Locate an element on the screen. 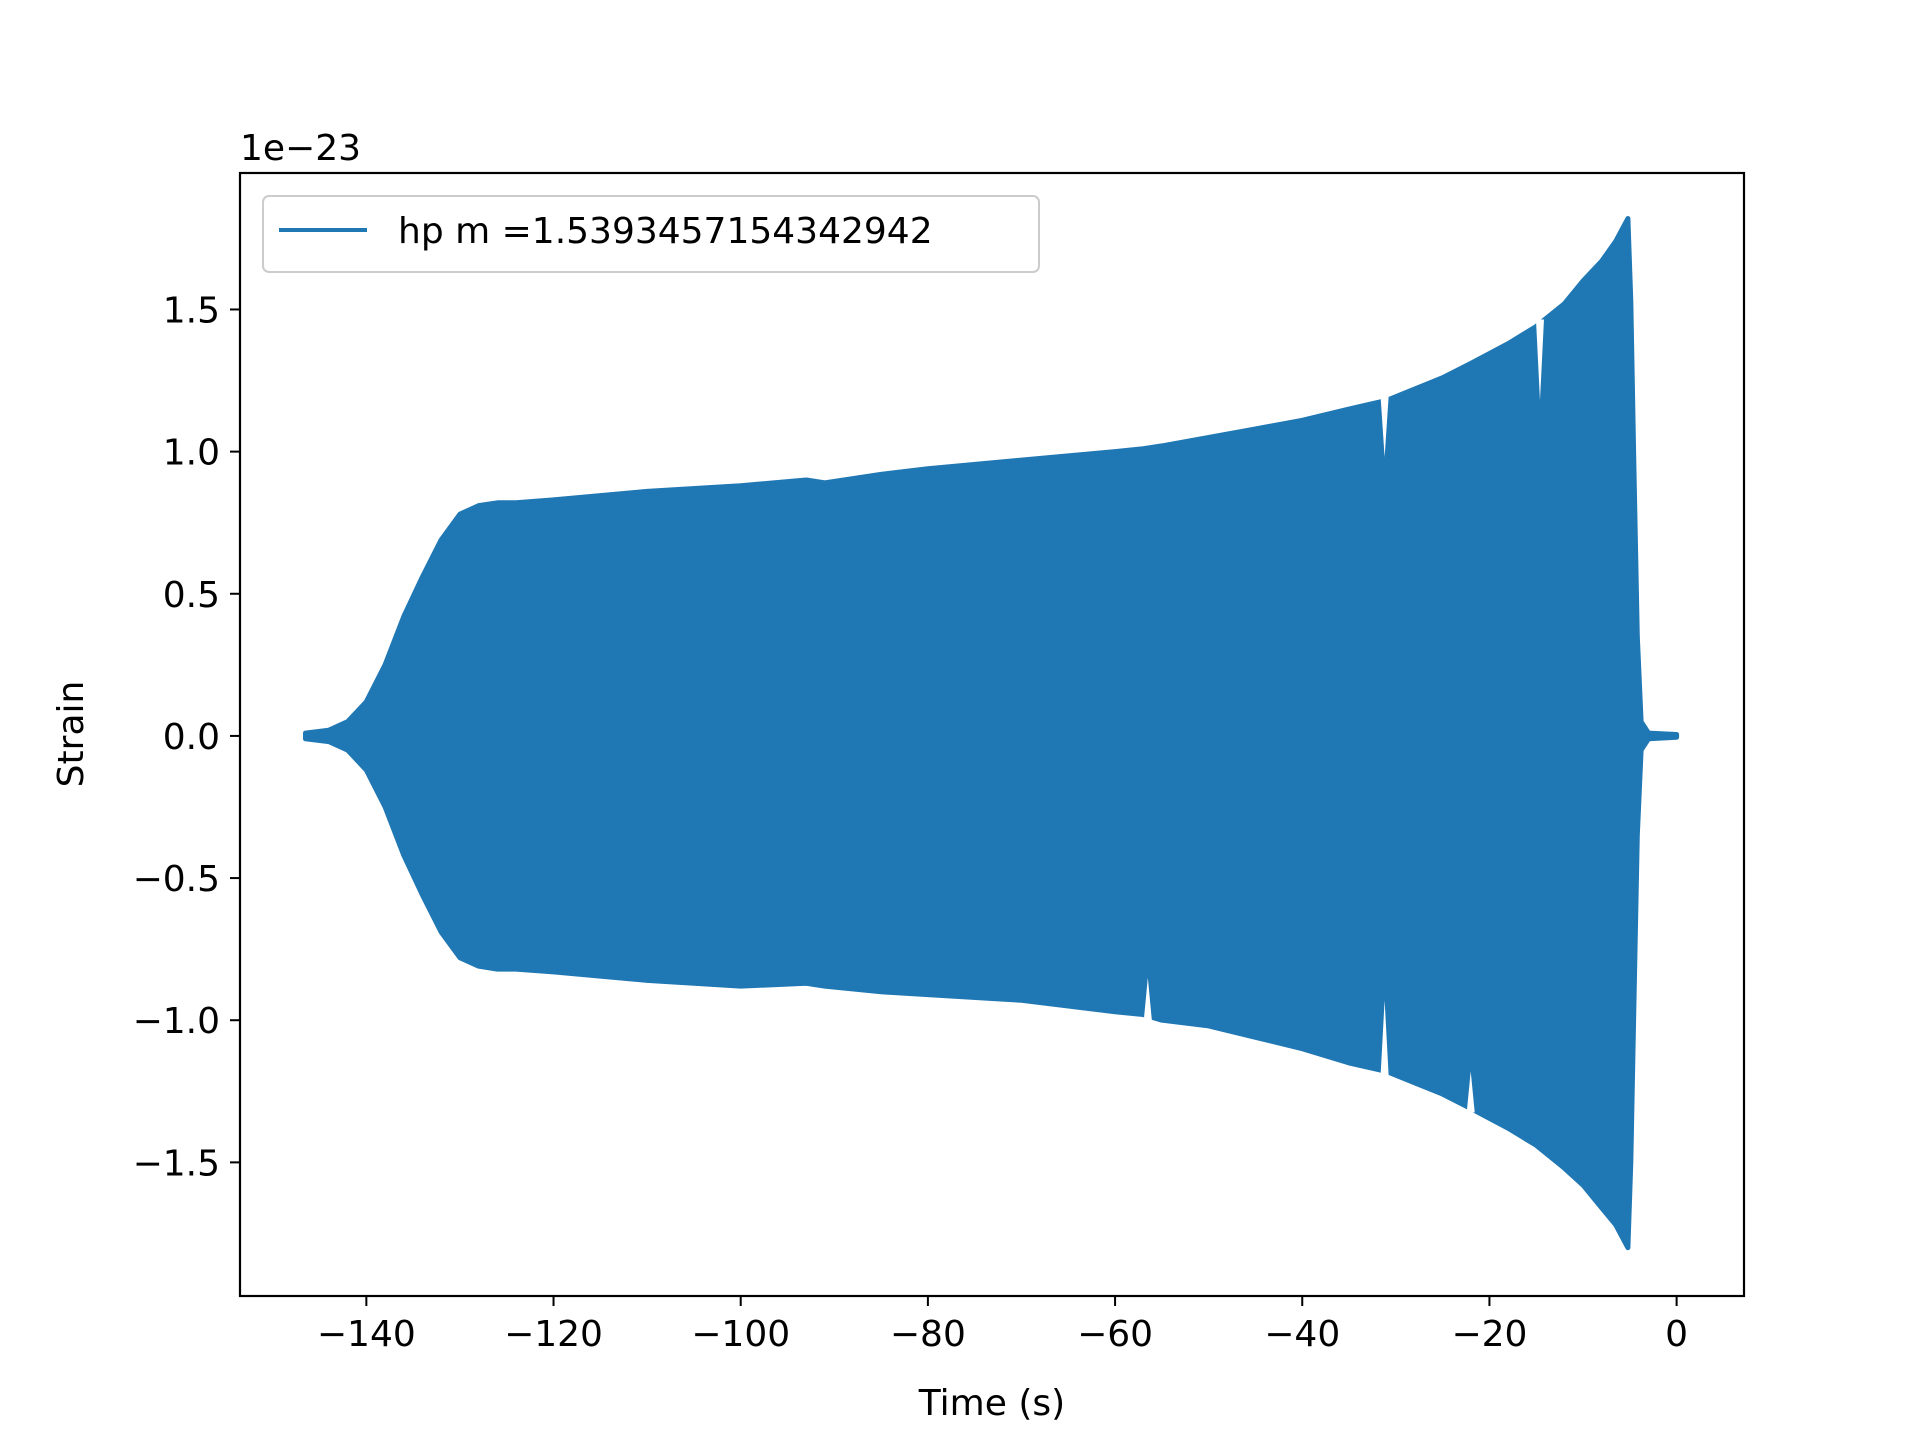 This screenshot has height=1440, width=1920. x-tick-label: −80 is located at coordinates (928, 1334).